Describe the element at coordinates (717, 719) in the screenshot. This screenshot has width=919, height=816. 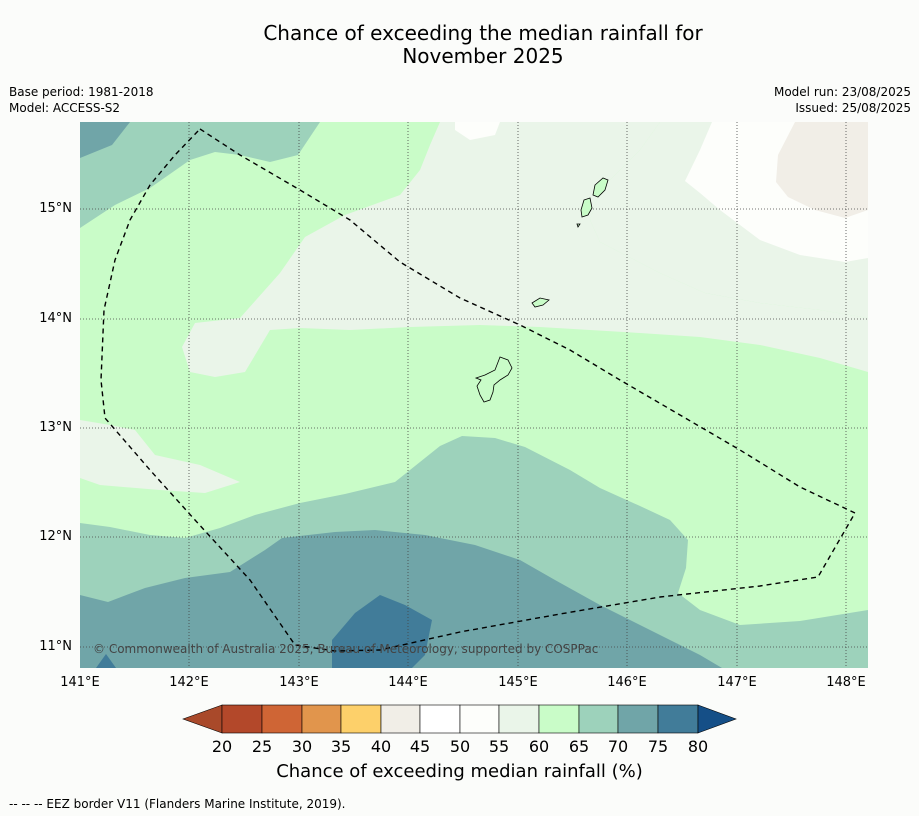
I see `colorbar-segment-upper-extension` at that location.